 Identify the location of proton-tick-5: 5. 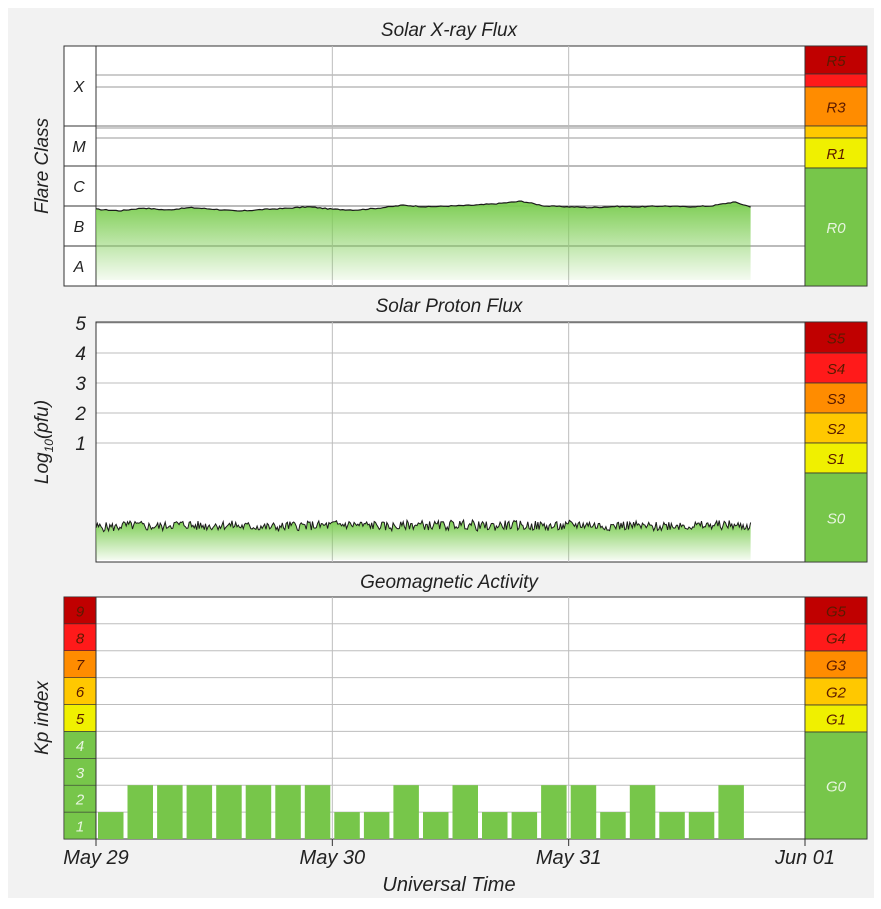
(80, 324).